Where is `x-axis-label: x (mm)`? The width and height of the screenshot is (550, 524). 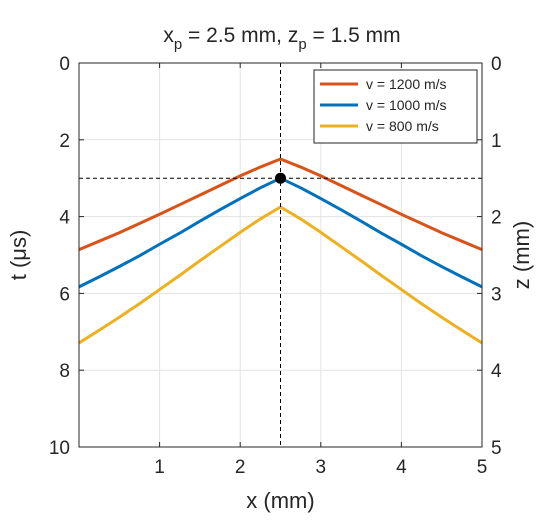 x-axis-label: x (mm) is located at coordinates (280, 500).